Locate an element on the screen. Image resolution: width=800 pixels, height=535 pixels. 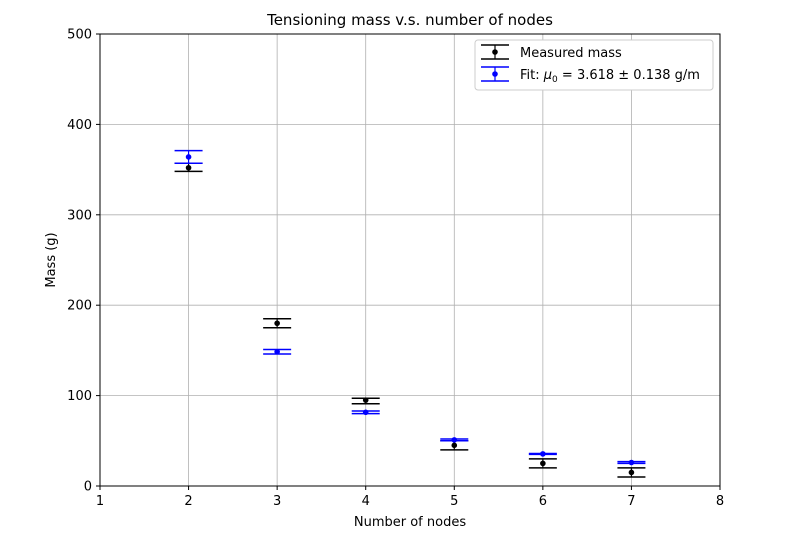
x-axis-label: Number of nodes is located at coordinates (410, 522).